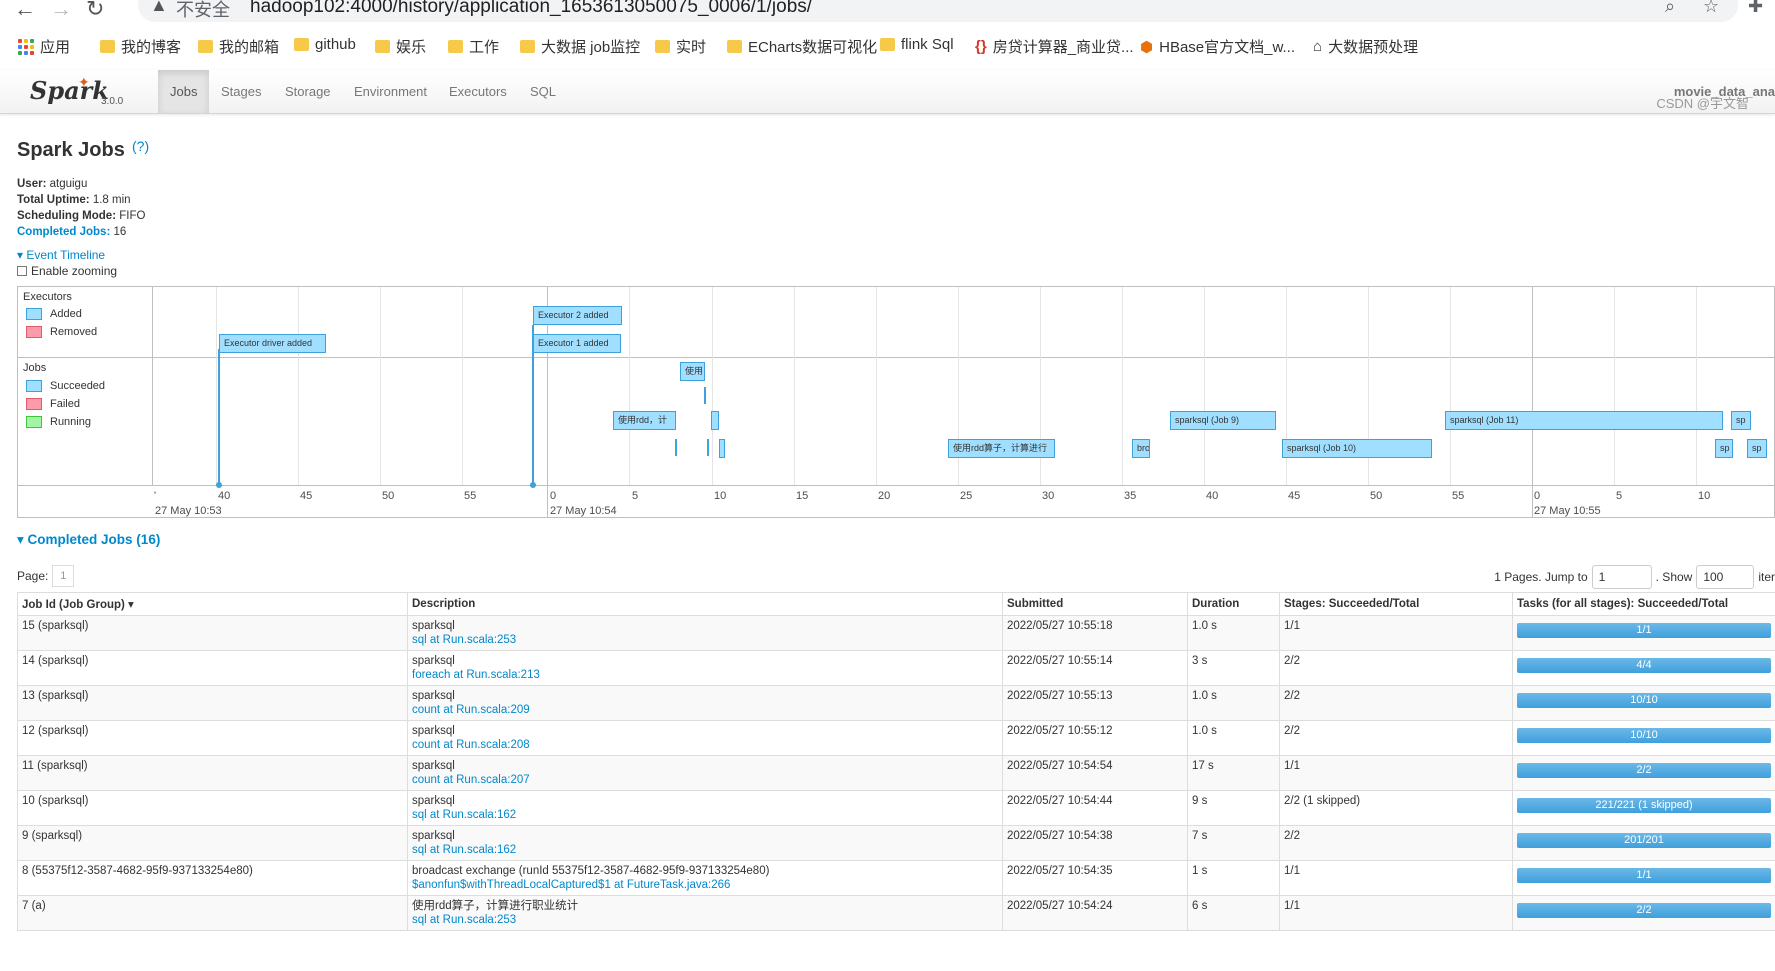 The height and width of the screenshot is (971, 1775). I want to click on submitted-cell: 2022/05/27 10:54:54, so click(1095, 773).